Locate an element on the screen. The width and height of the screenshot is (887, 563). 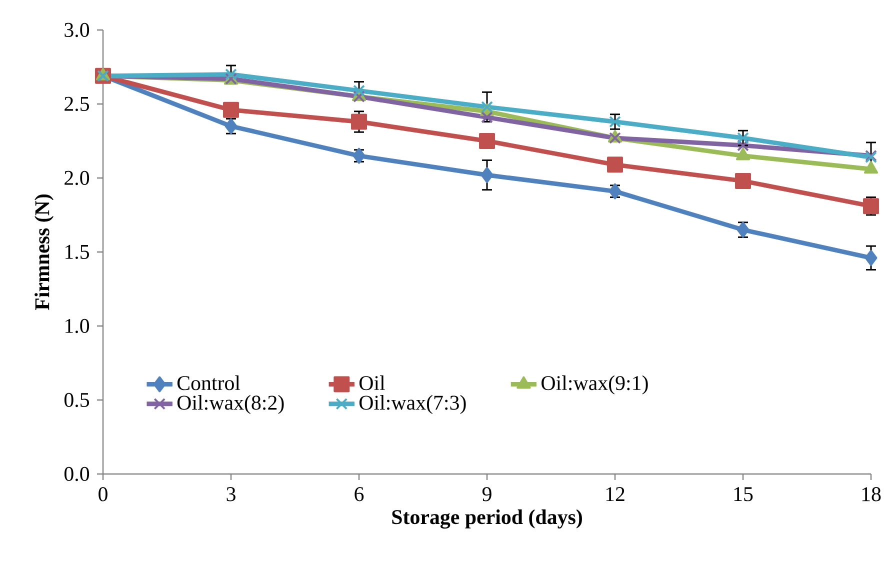
x-tick-label: 9 is located at coordinates (487, 494).